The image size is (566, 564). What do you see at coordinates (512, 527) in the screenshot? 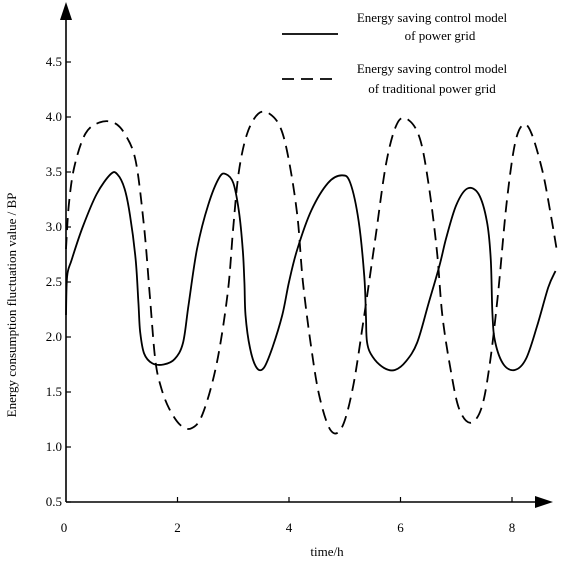
I see `x-tick-label: 8` at bounding box center [512, 527].